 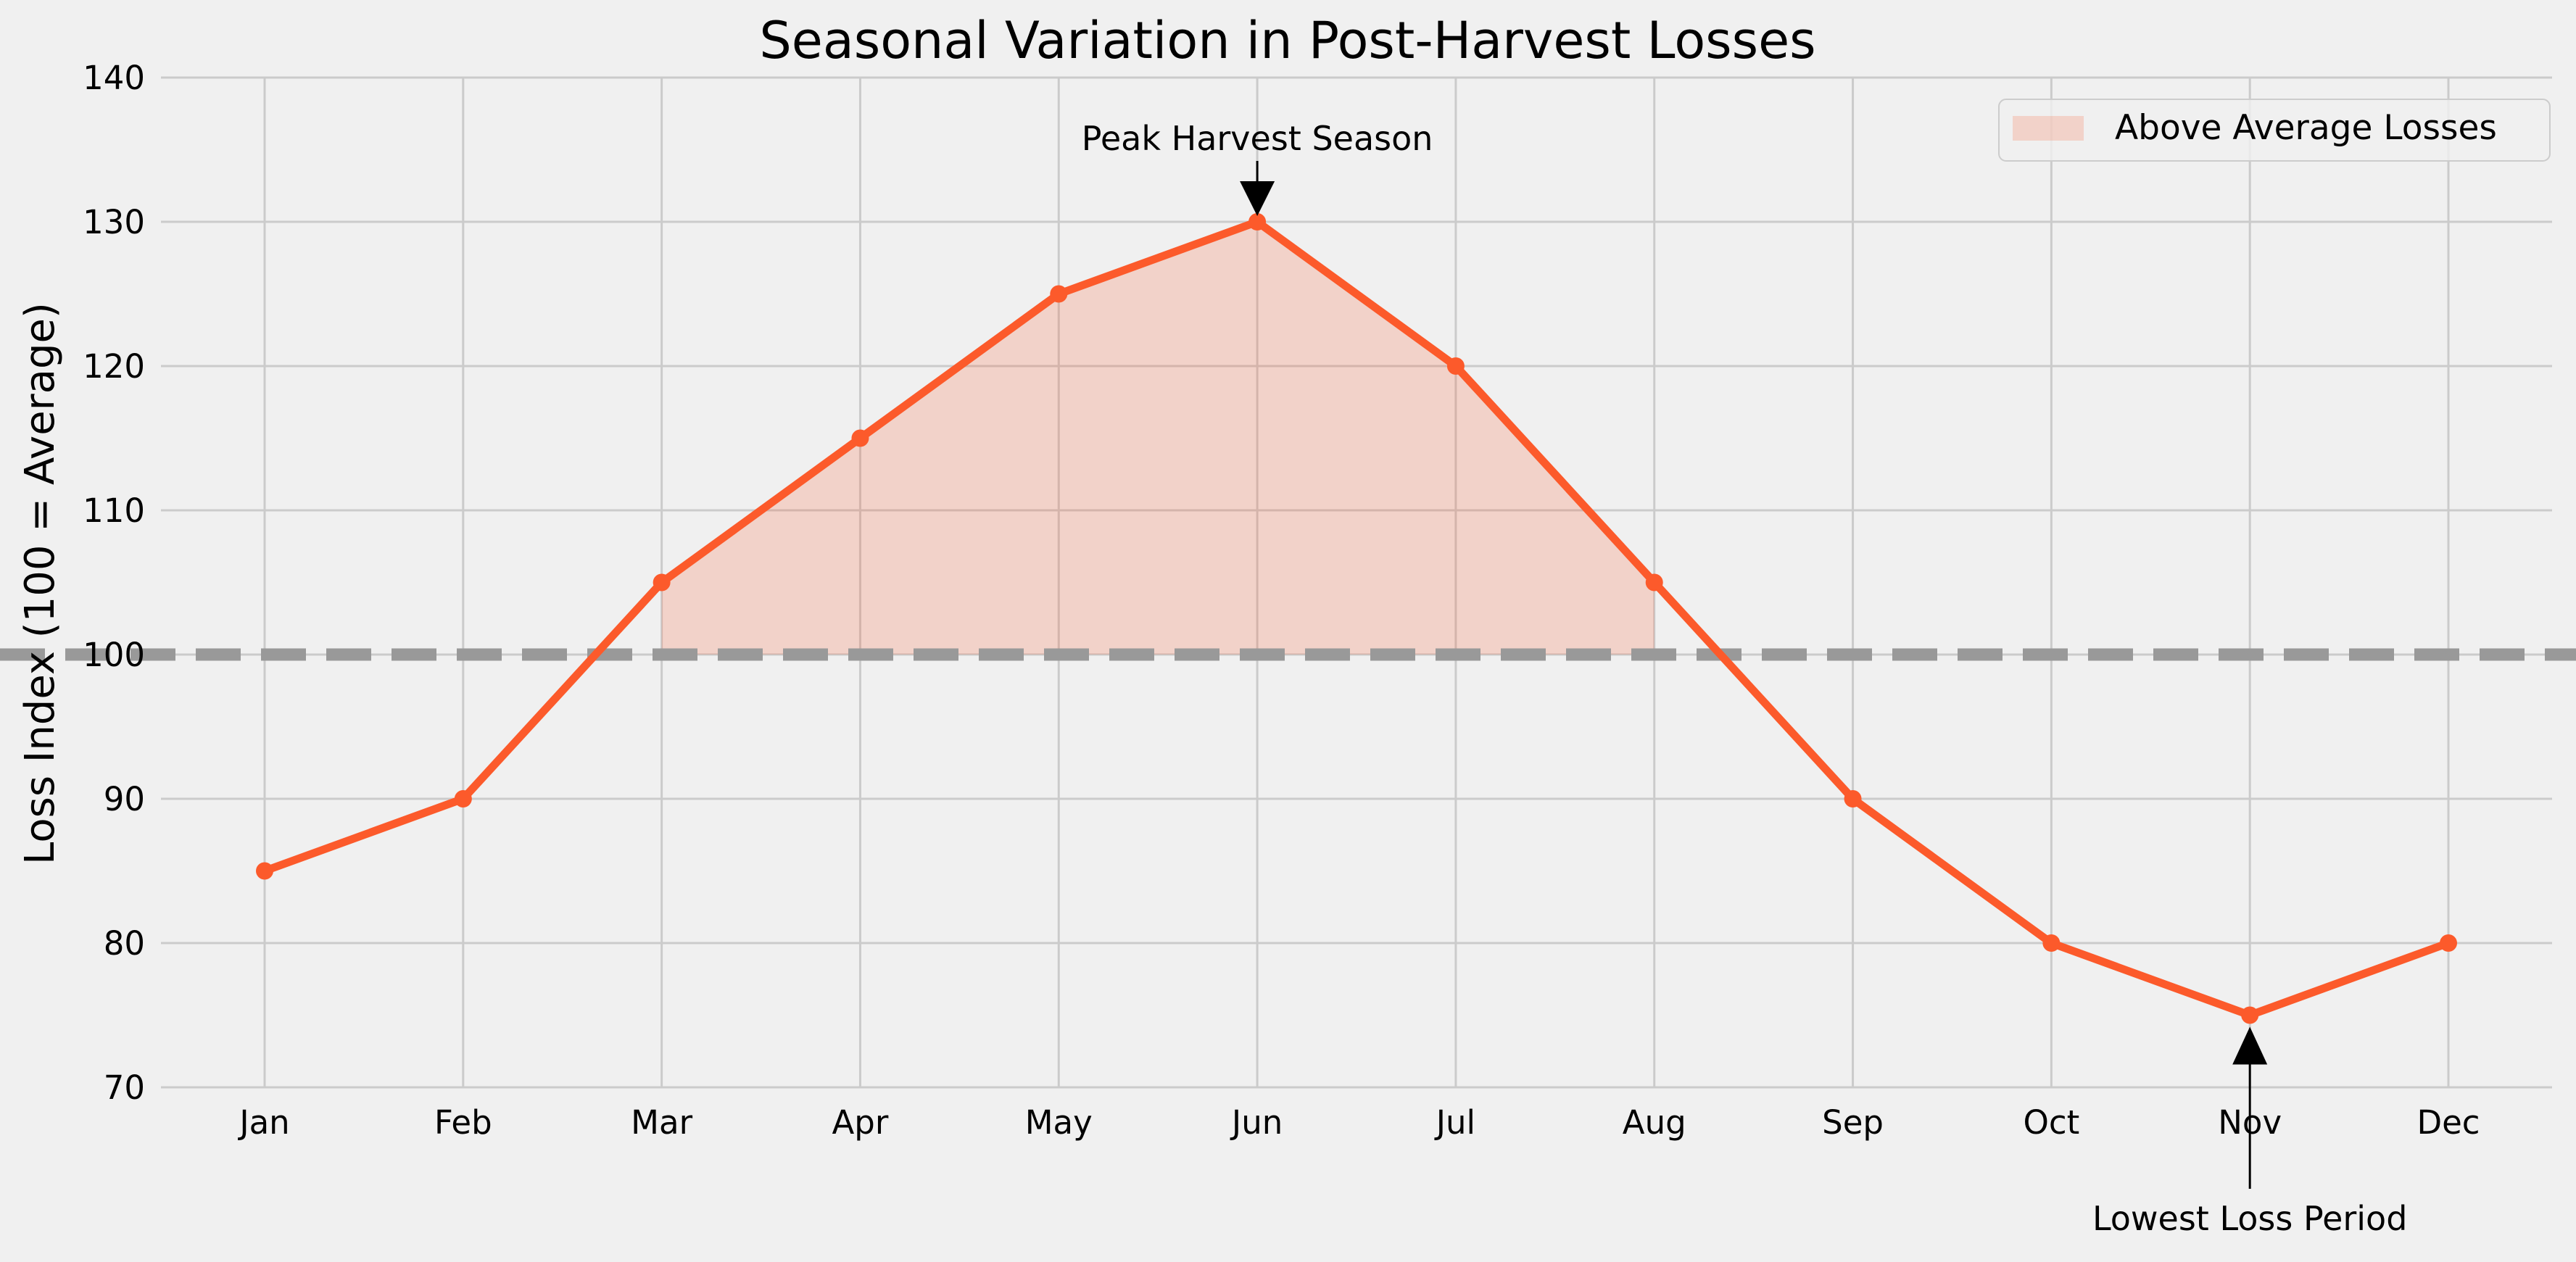 What do you see at coordinates (1258, 198) in the screenshot?
I see `annotation-arrowhead-peak-harvest-season` at bounding box center [1258, 198].